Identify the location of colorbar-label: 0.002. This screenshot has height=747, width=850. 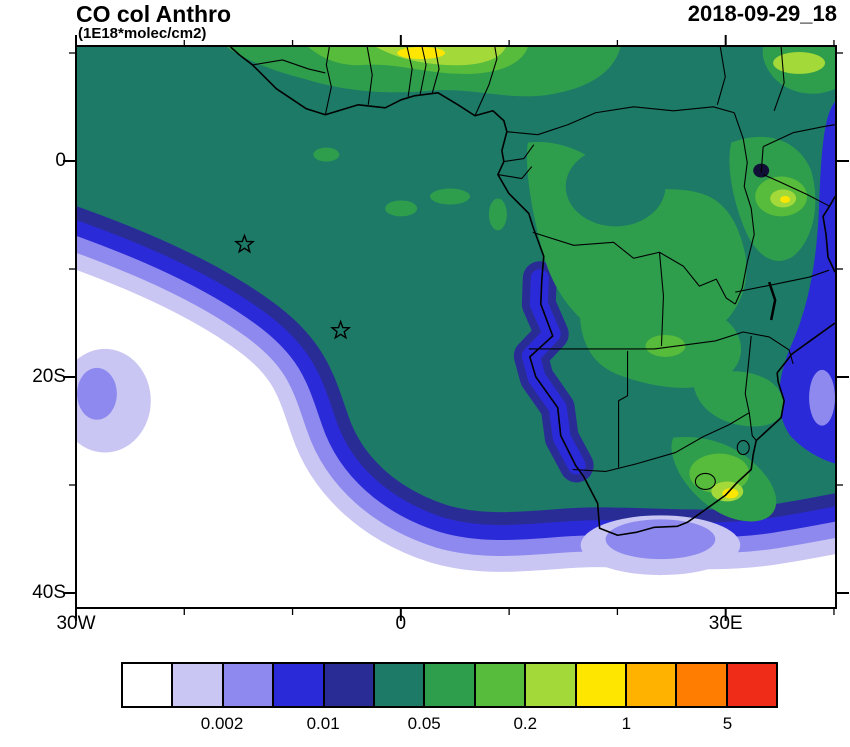
(222, 723).